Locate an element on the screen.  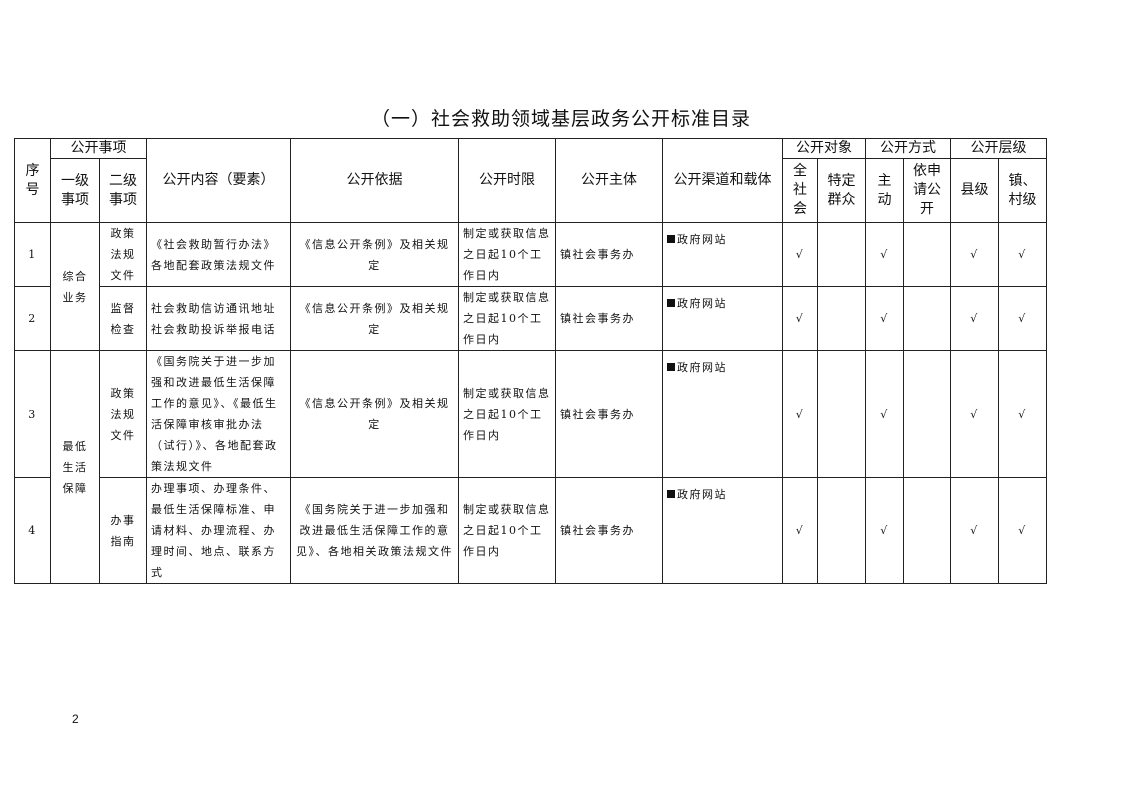
row-level2: 监督检查 is located at coordinates (123, 318).